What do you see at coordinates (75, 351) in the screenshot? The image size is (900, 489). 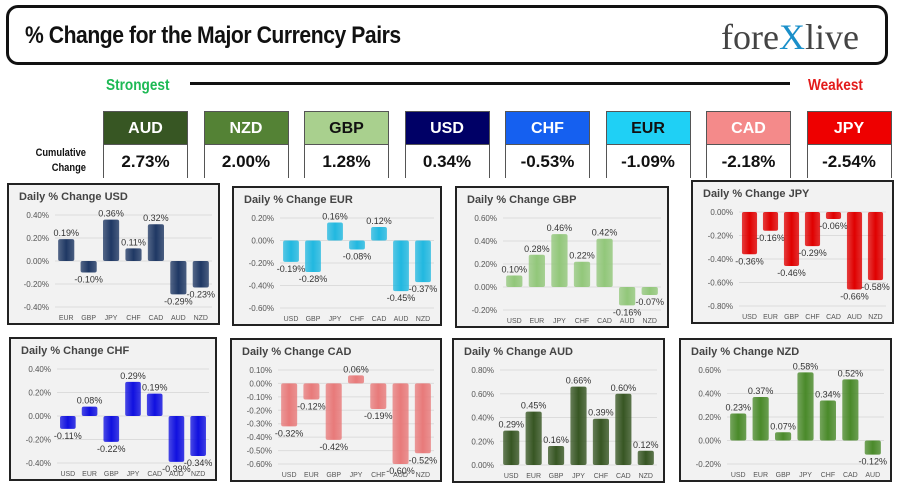 I see `chart-title: Daily % Change CHF` at bounding box center [75, 351].